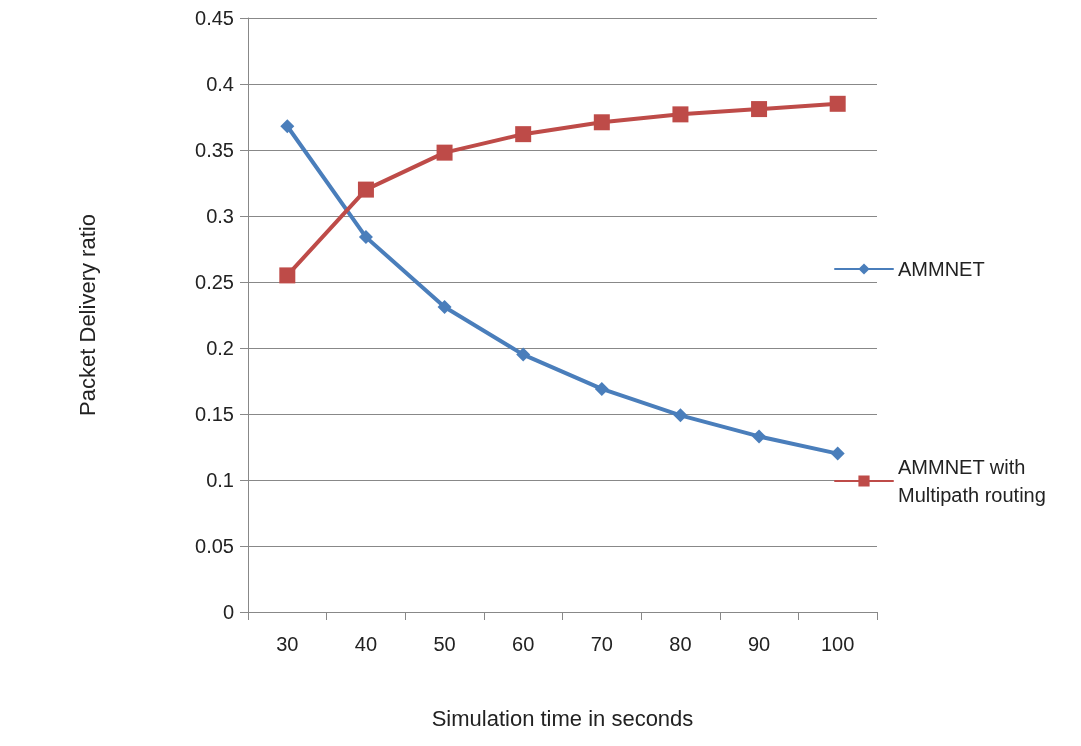  I want to click on y-tick-label: 0.3, so click(220, 216).